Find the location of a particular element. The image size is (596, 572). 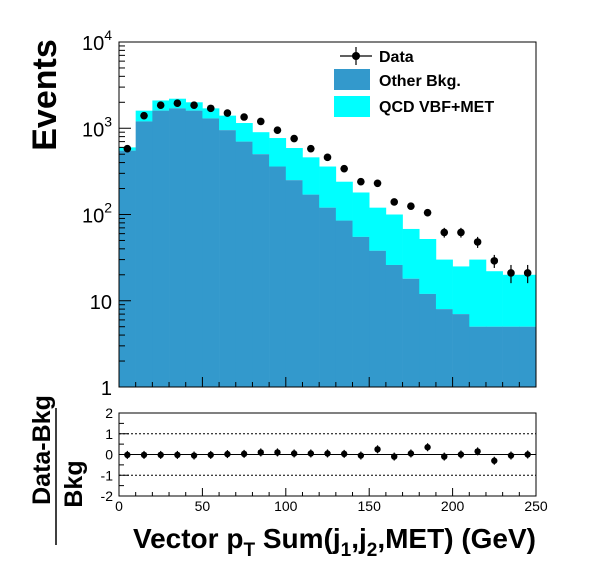

y-tick-label: 10² is located at coordinates (97, 214).